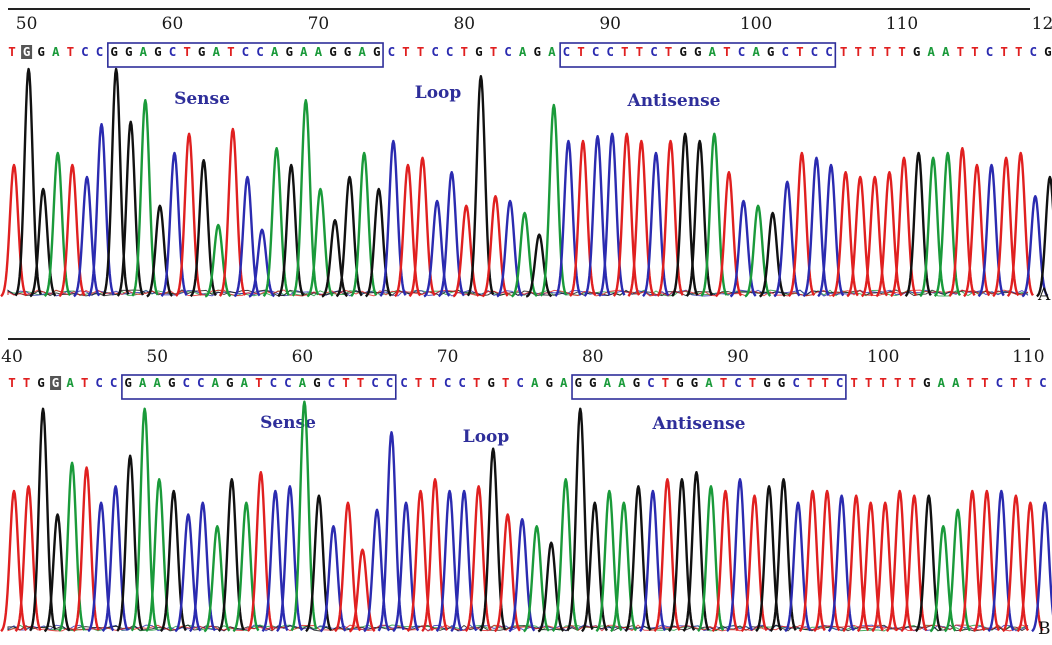 The image size is (1052, 645). I want to click on sequence-box-antisense, so click(698, 55).